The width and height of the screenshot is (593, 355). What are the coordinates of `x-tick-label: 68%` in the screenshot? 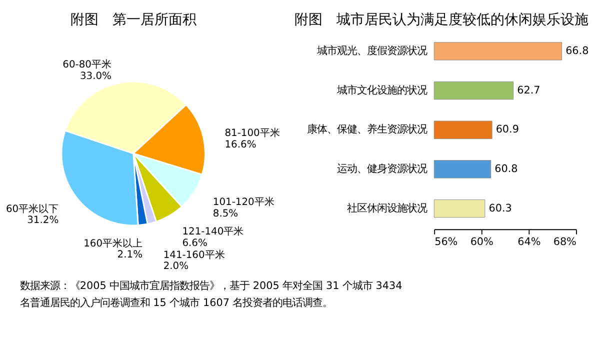 It's located at (565, 242).